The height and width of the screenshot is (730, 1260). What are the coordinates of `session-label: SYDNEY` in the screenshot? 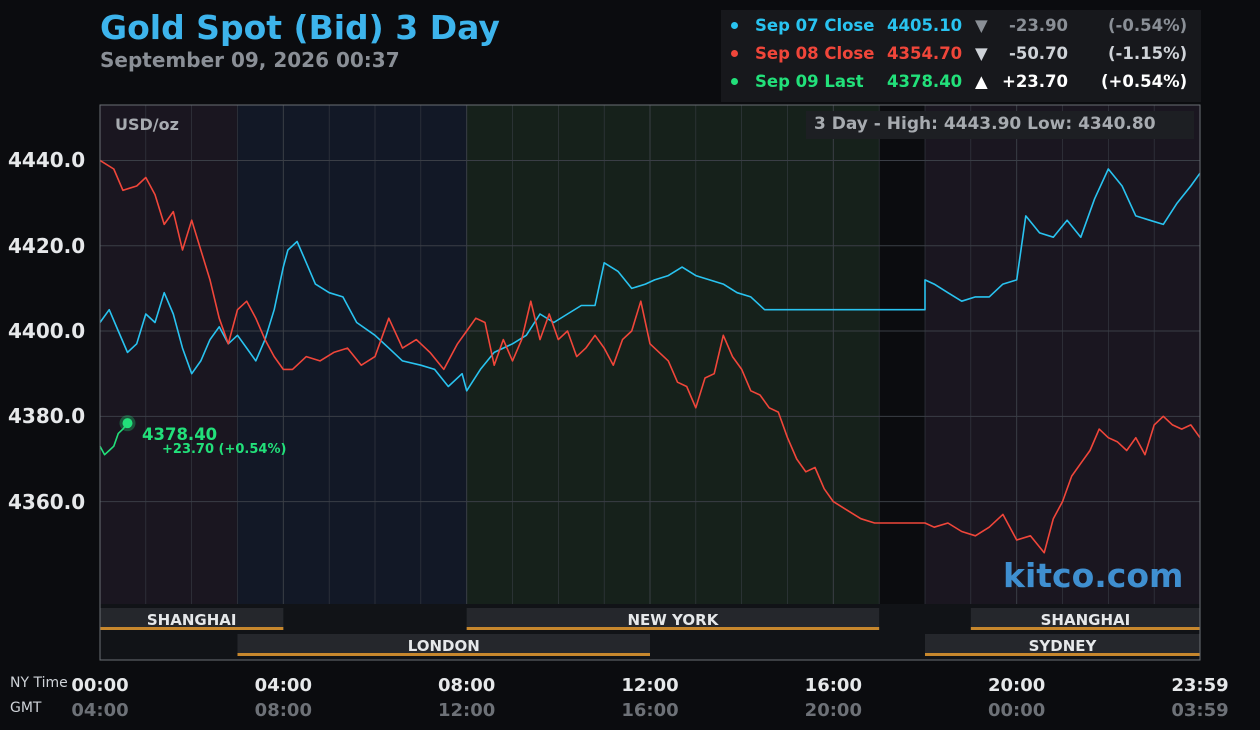 It's located at (1062, 646).